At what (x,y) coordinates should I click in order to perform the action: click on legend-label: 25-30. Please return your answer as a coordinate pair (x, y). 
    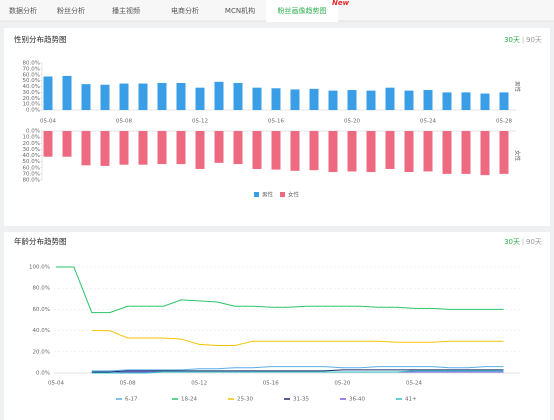
    Looking at the image, I should click on (245, 400).